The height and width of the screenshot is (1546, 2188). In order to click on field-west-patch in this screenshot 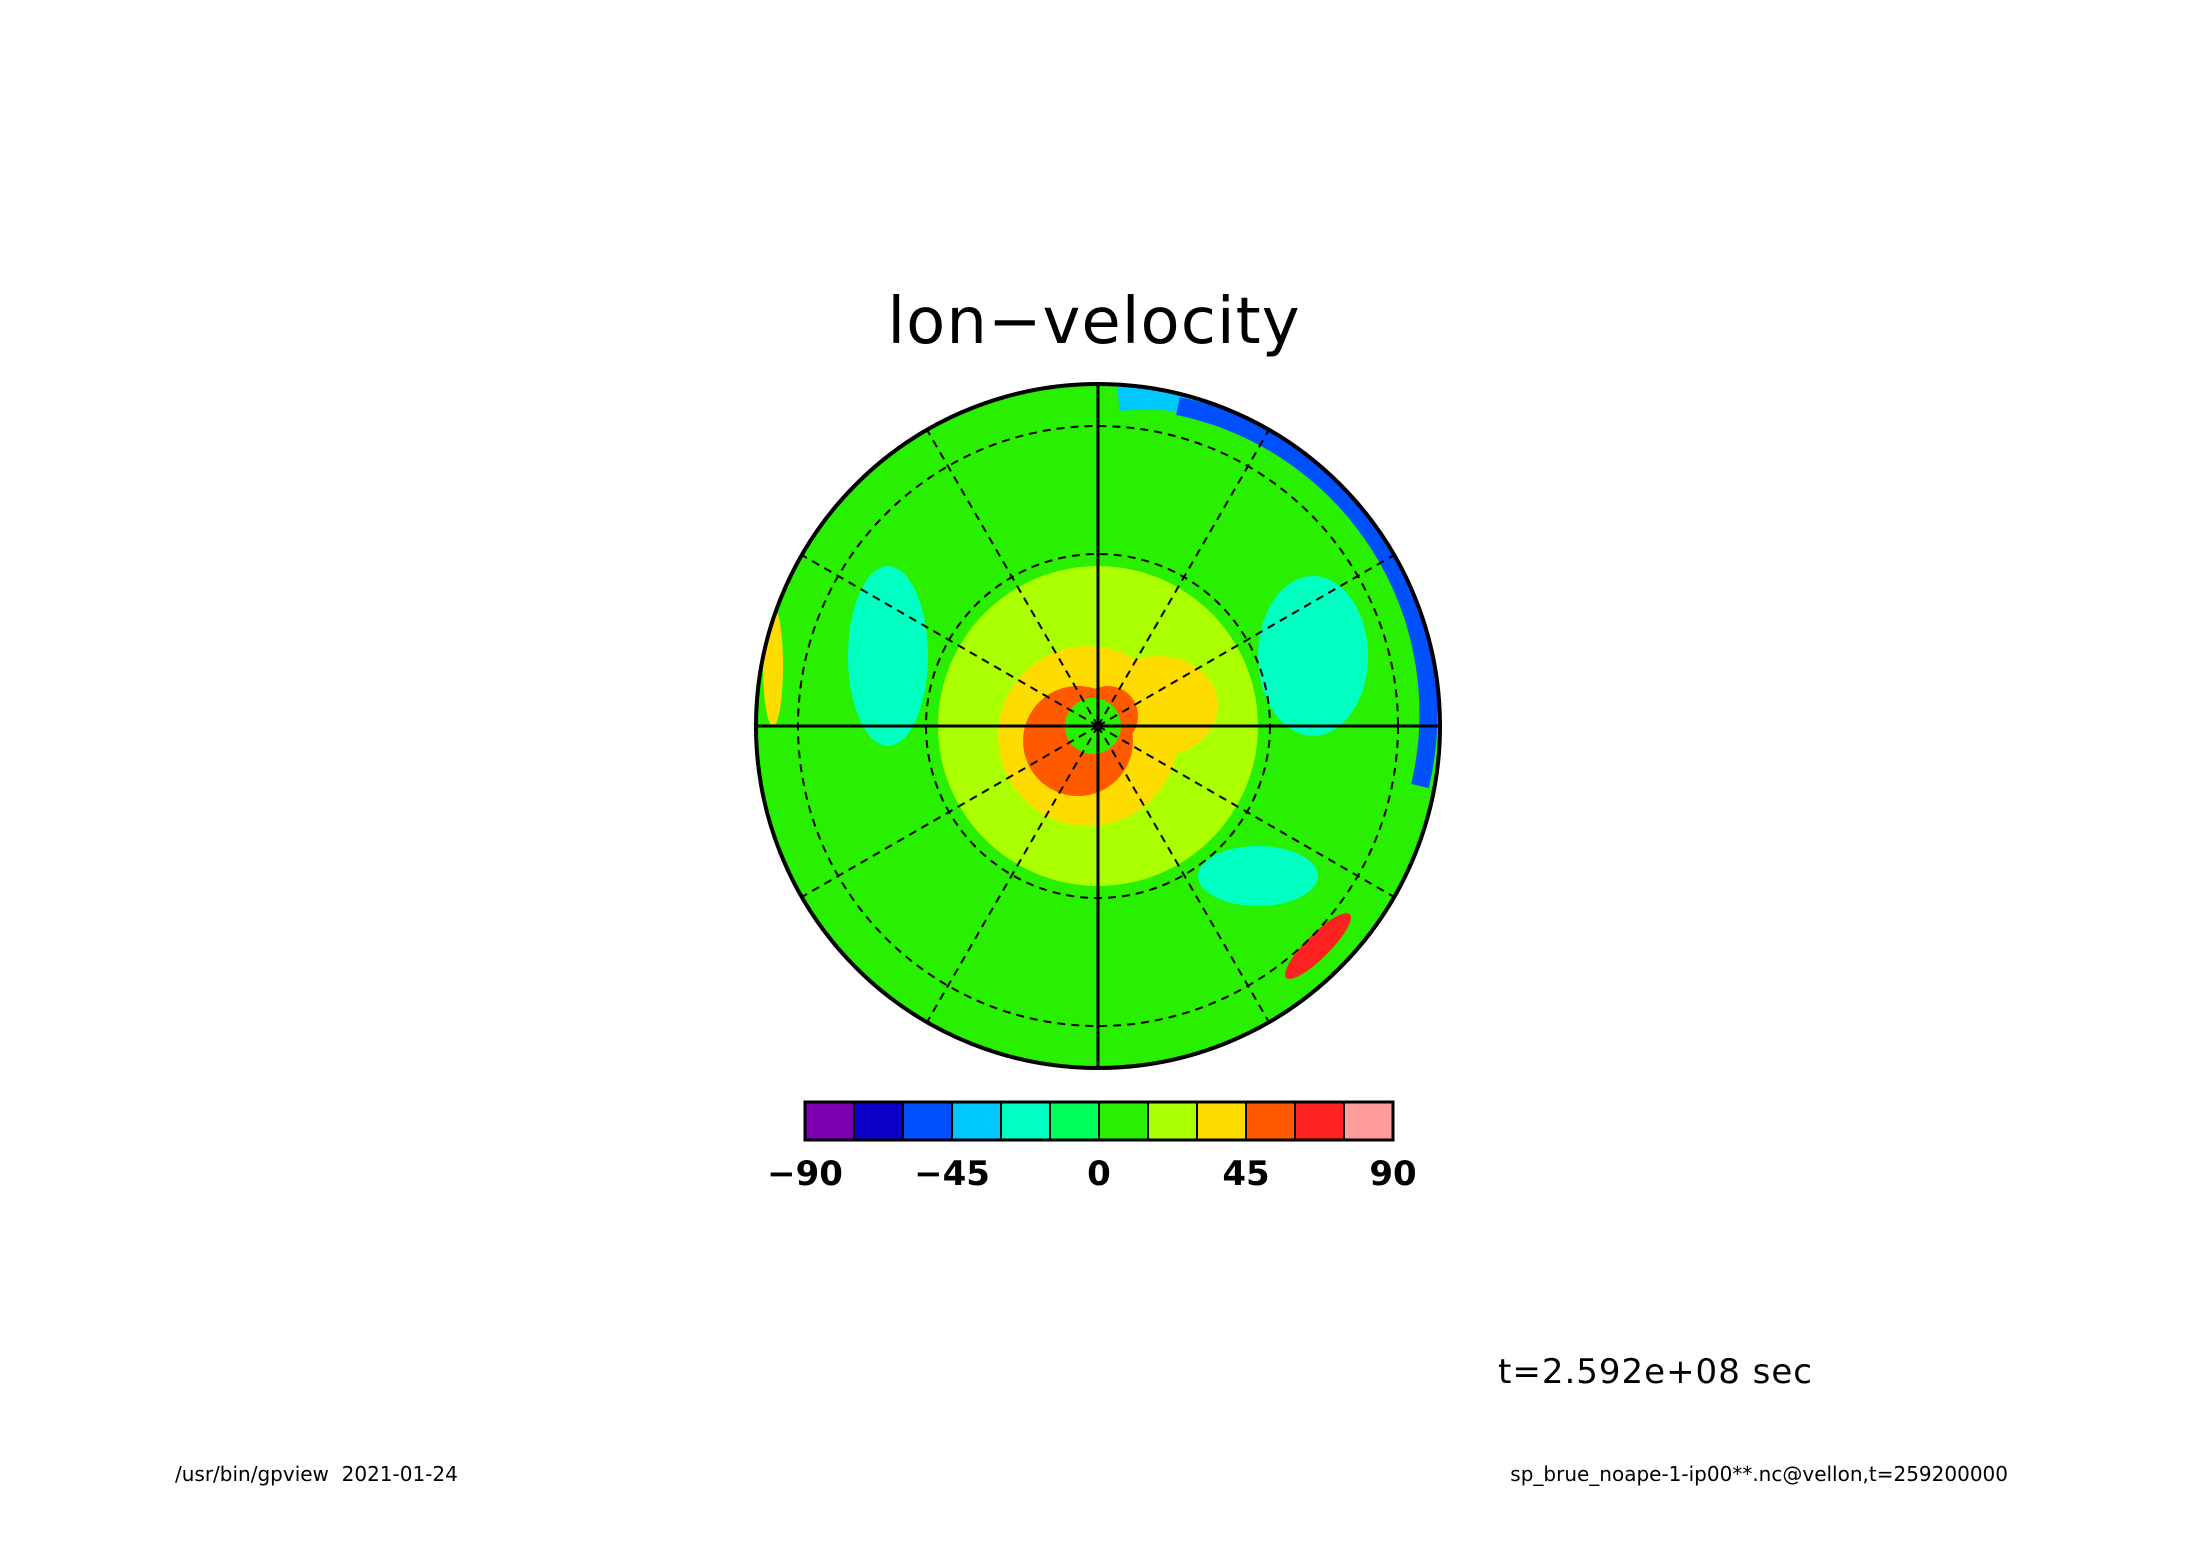, I will do `click(888, 656)`.